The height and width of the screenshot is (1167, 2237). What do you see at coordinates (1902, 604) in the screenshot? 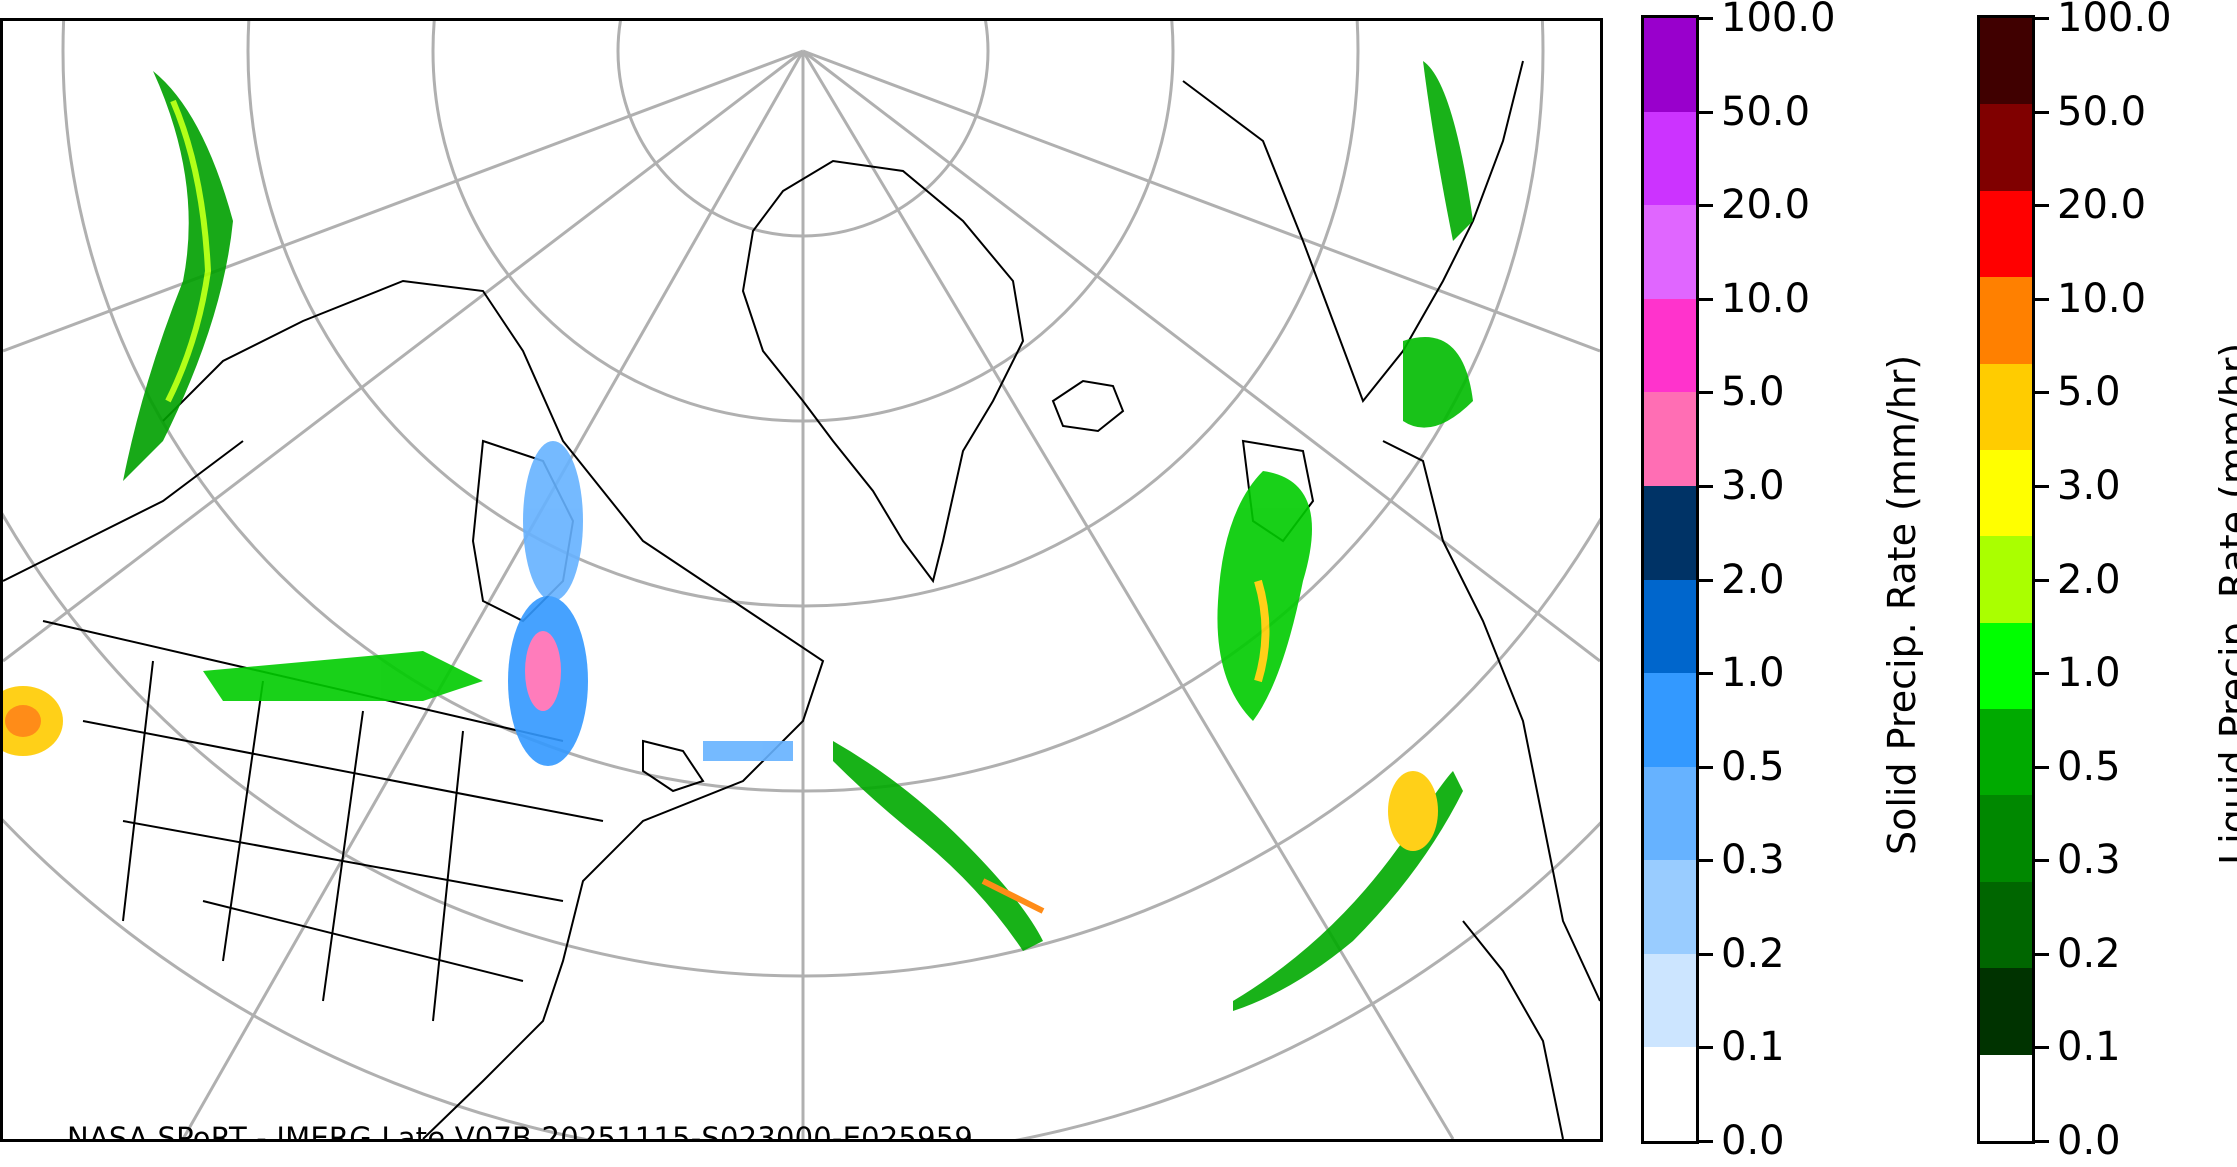
I see `solid-colorbar-label: Solid Precip. Rate (mm/hr)` at bounding box center [1902, 604].